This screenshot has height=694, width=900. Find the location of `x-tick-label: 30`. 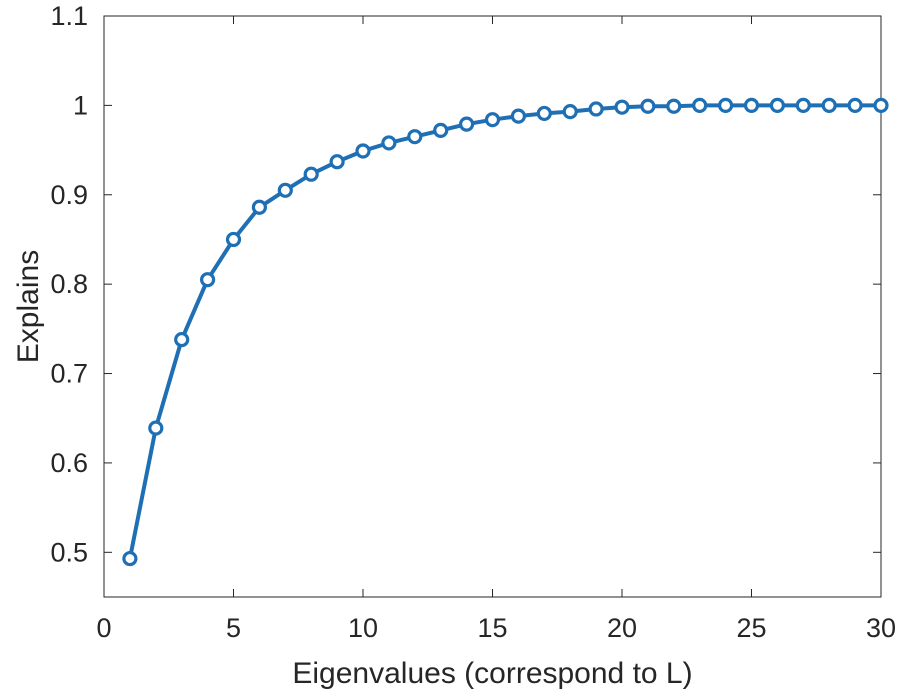

x-tick-label: 30 is located at coordinates (881, 628).